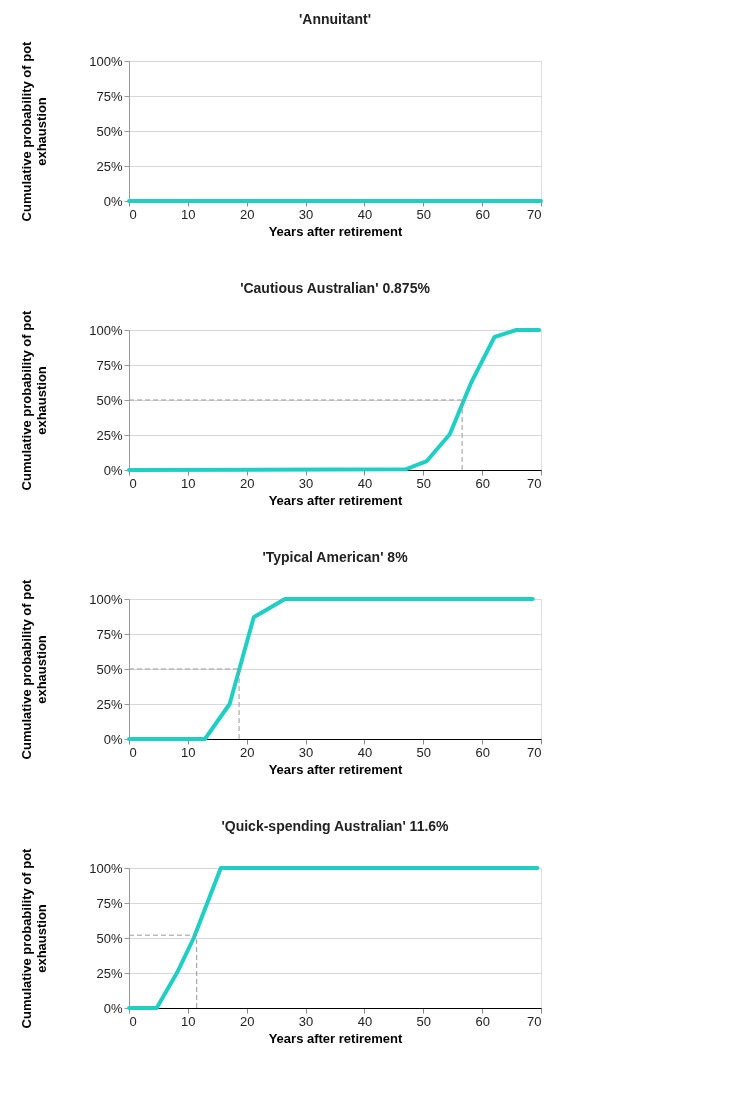  I want to click on chart-title: 'Annuitant', so click(335, 19).